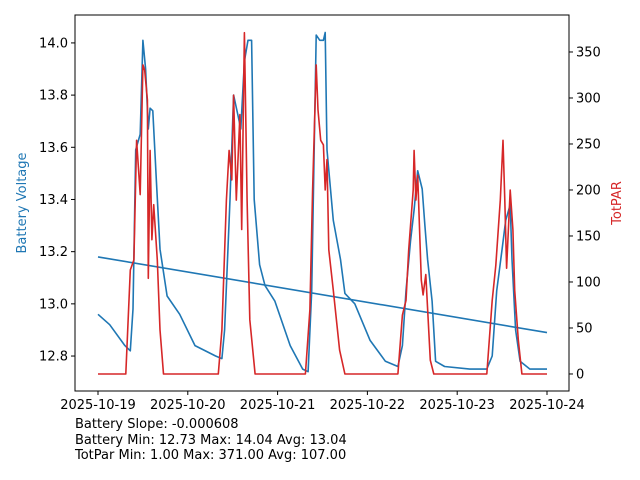 The height and width of the screenshot is (480, 640). I want to click on x-tick-label: 2025-10-21, so click(278, 404).